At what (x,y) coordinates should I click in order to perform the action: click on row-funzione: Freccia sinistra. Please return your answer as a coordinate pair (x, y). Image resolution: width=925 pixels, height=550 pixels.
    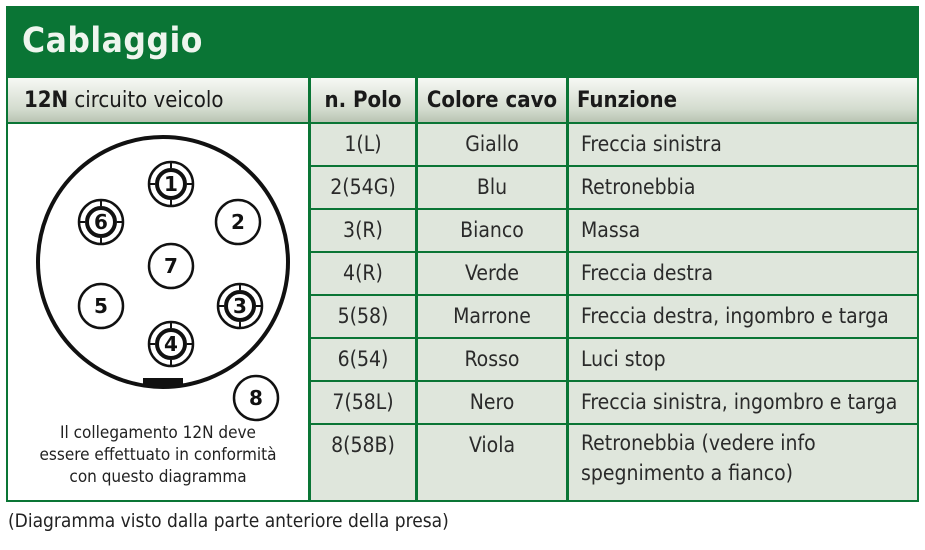
    Looking at the image, I should click on (743, 144).